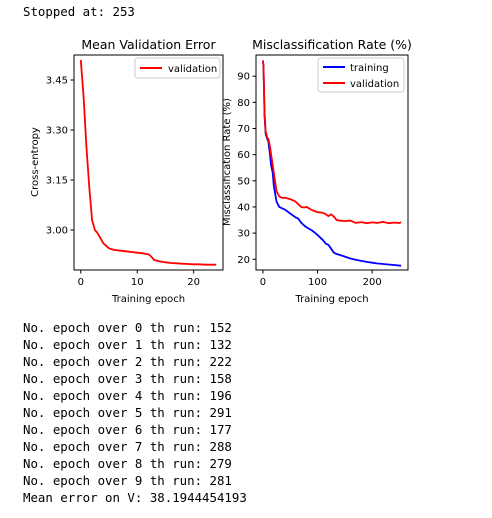 This screenshot has height=518, width=492. I want to click on y-tick-label: 80, so click(243, 103).